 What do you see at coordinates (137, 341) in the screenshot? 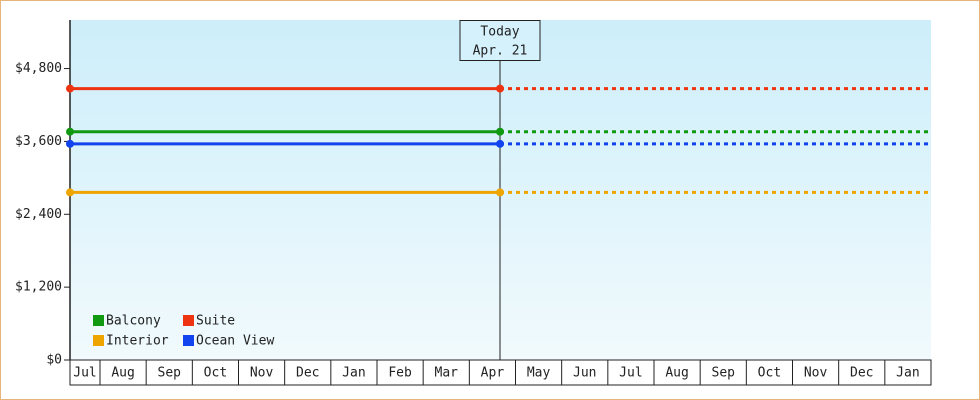
I see `legend-label: Interior` at bounding box center [137, 341].